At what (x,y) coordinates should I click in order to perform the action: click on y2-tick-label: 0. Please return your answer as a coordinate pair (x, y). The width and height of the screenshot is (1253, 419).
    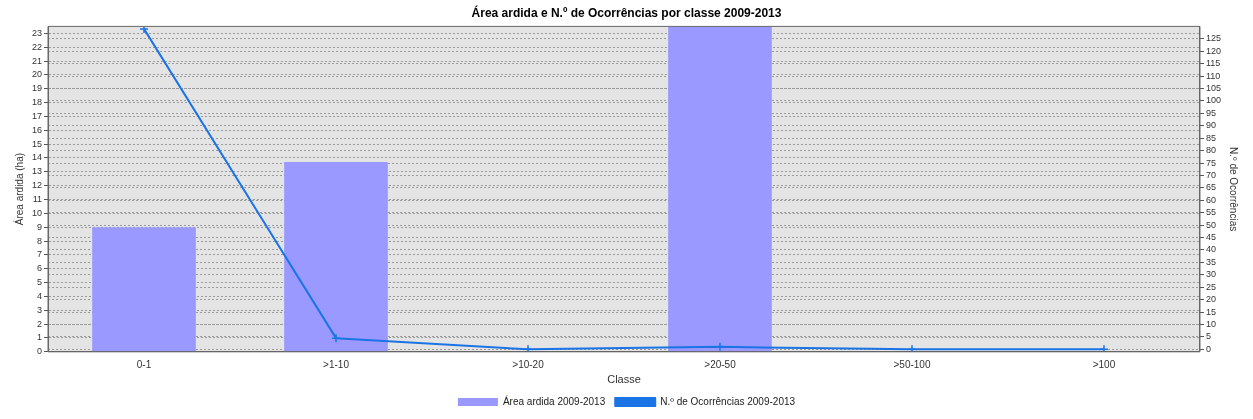
    Looking at the image, I should click on (1208, 348).